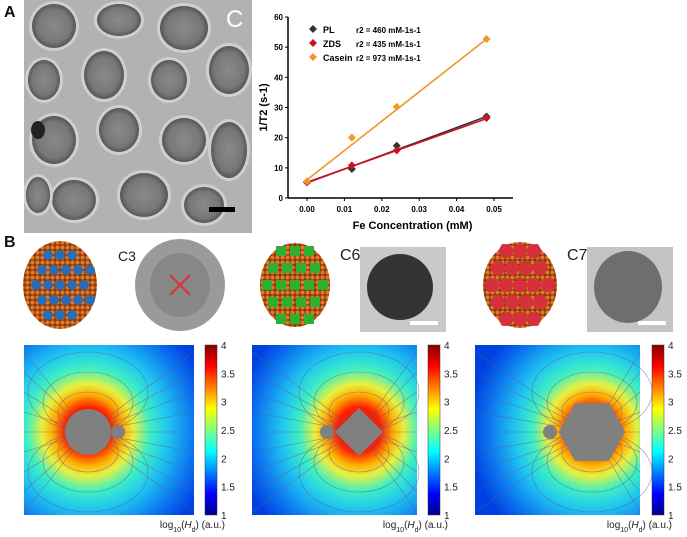 This screenshot has height=537, width=687. I want to click on x-tick-label: 0.01, so click(345, 209).